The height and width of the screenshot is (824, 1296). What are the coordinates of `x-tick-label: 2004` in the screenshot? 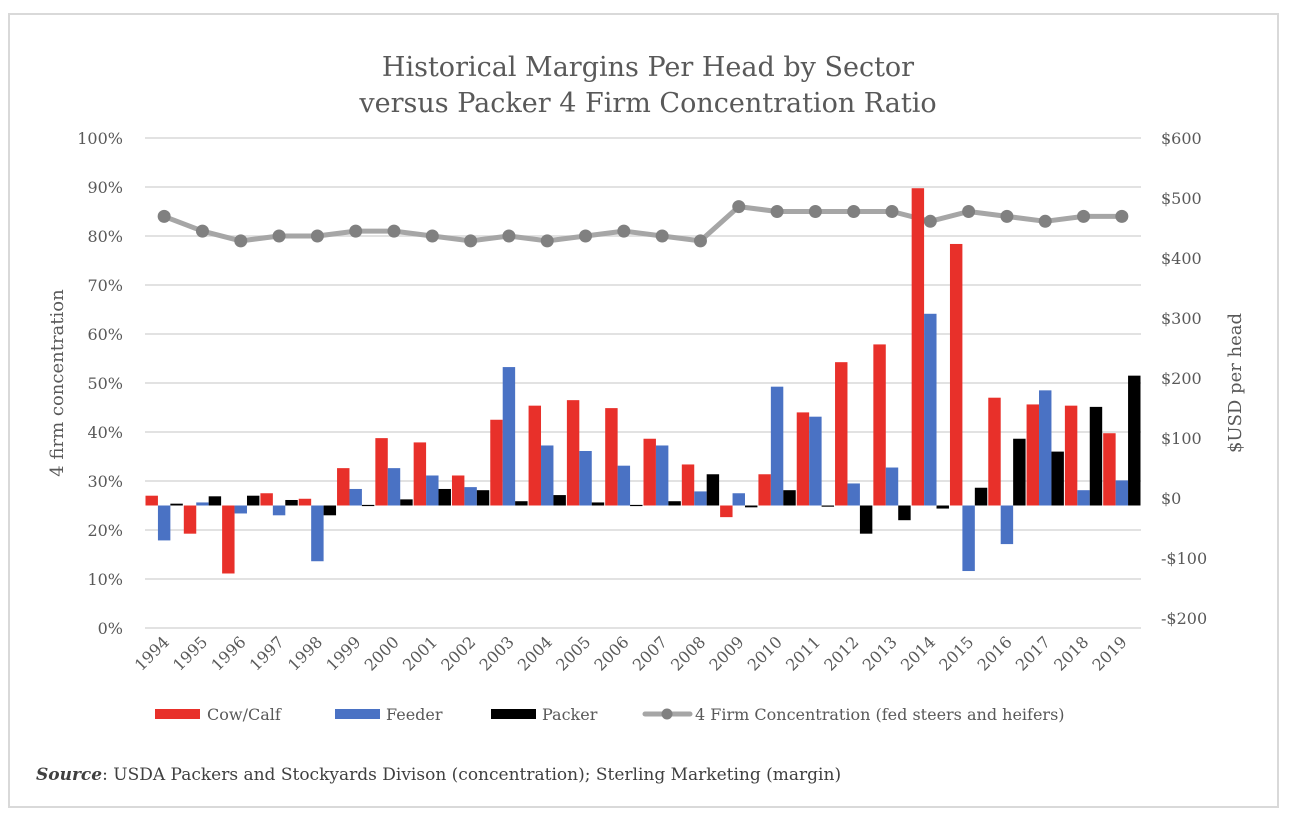 It's located at (535, 653).